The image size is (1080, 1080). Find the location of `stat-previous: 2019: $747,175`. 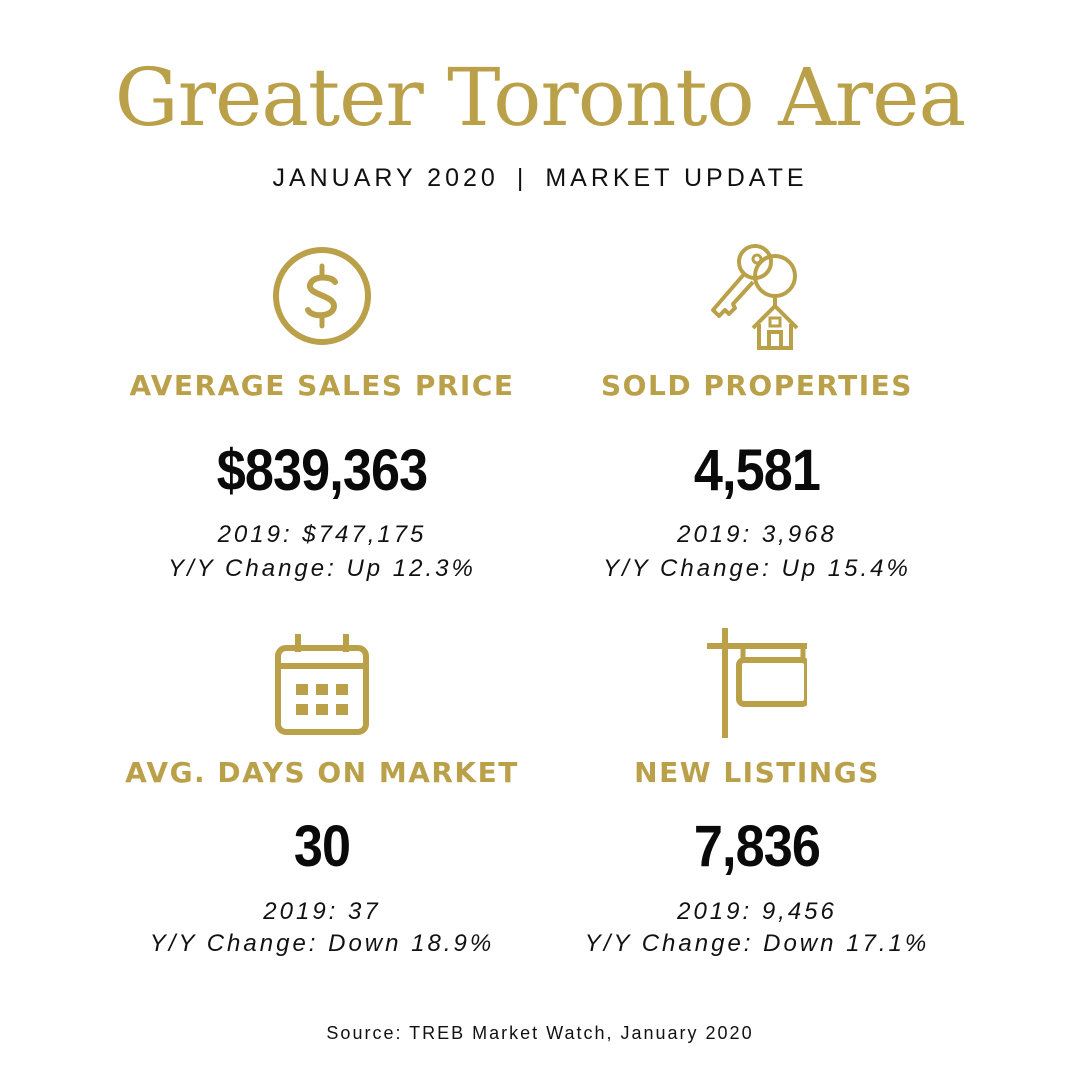

stat-previous: 2019: $747,175 is located at coordinates (322, 534).